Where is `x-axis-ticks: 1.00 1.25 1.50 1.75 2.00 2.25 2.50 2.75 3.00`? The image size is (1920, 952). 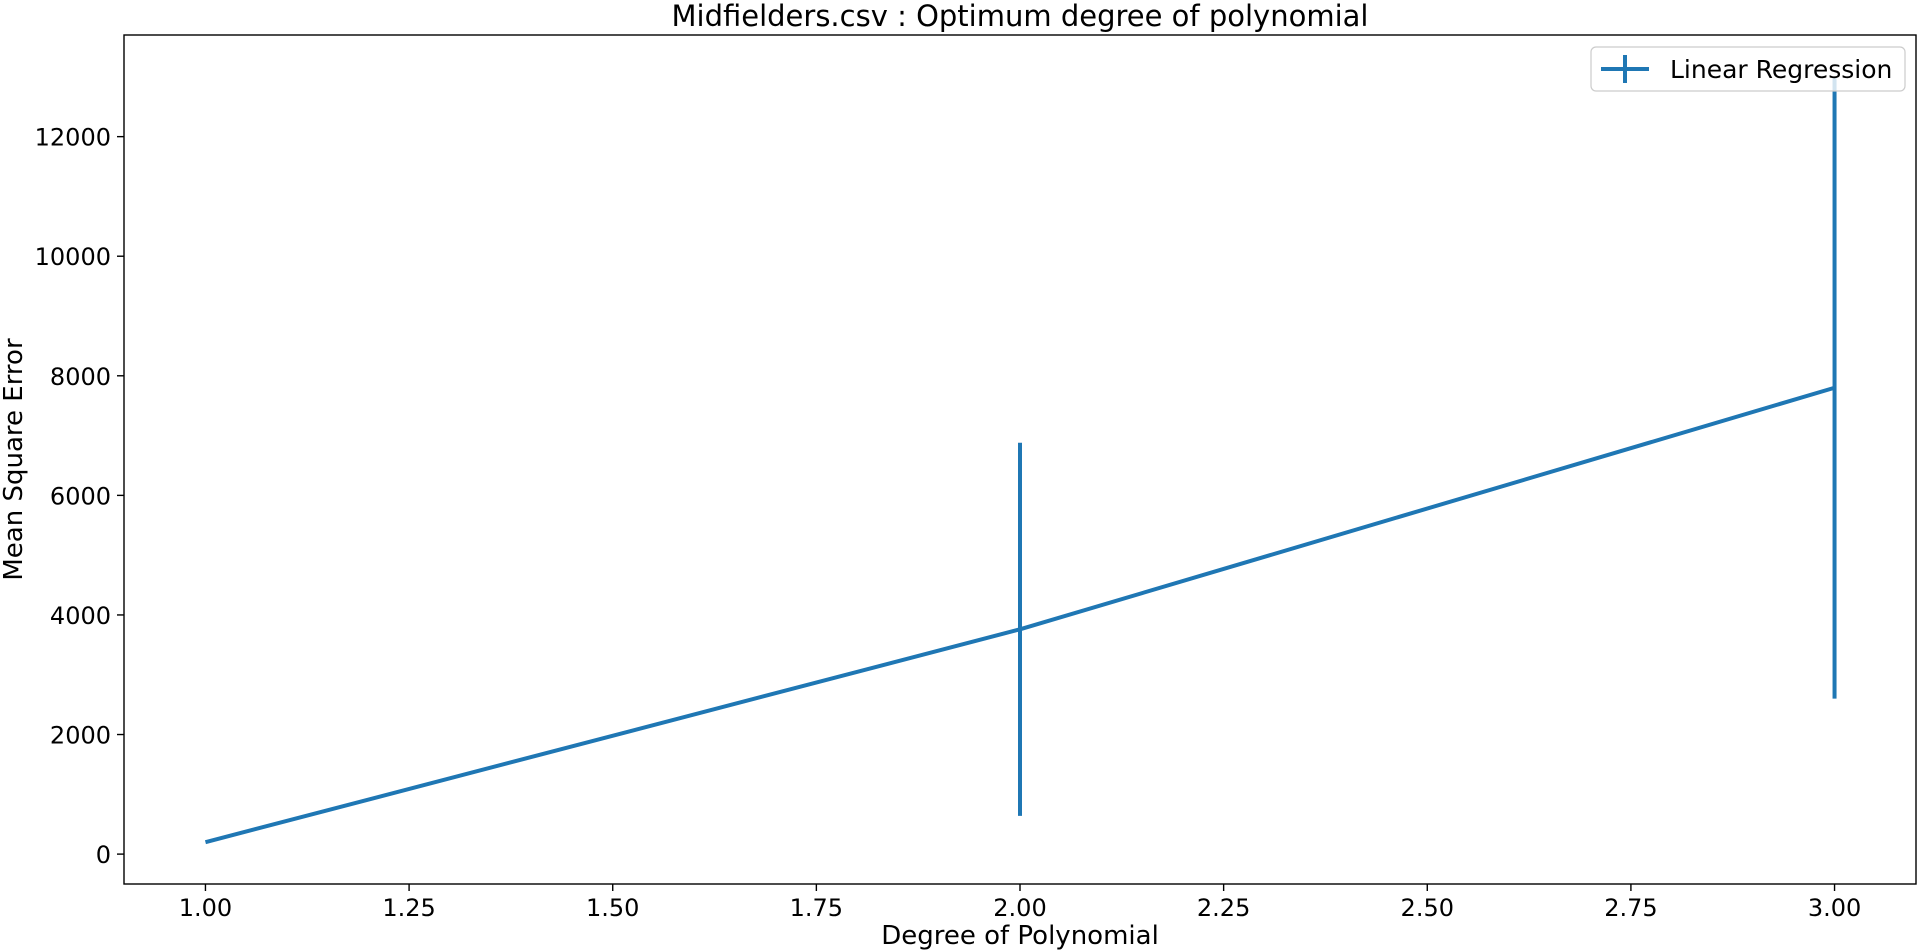
x-axis-ticks: 1.00 1.25 1.50 1.75 2.00 2.25 2.50 2.75 3.00 is located at coordinates (1020, 903).